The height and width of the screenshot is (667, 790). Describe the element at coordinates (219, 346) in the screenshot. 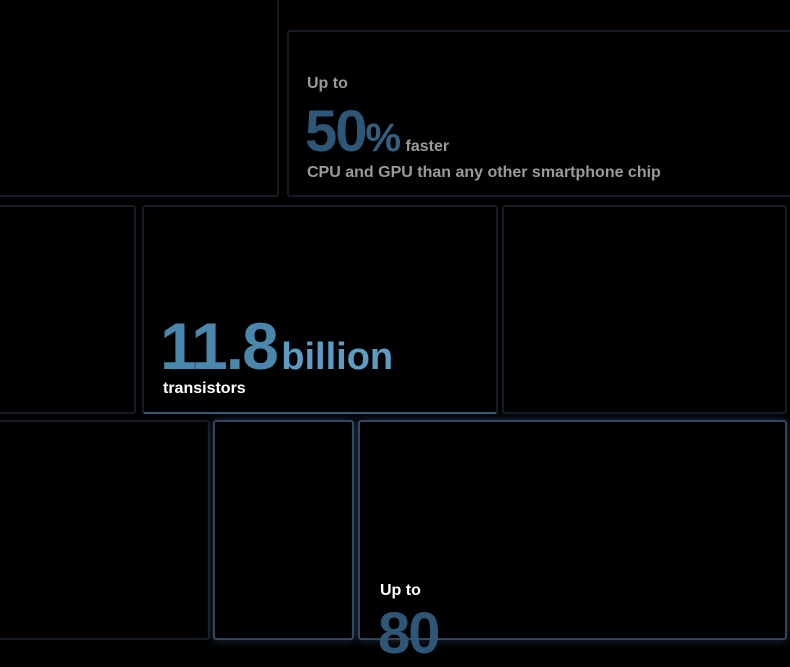

I see `figure: 11.8` at that location.